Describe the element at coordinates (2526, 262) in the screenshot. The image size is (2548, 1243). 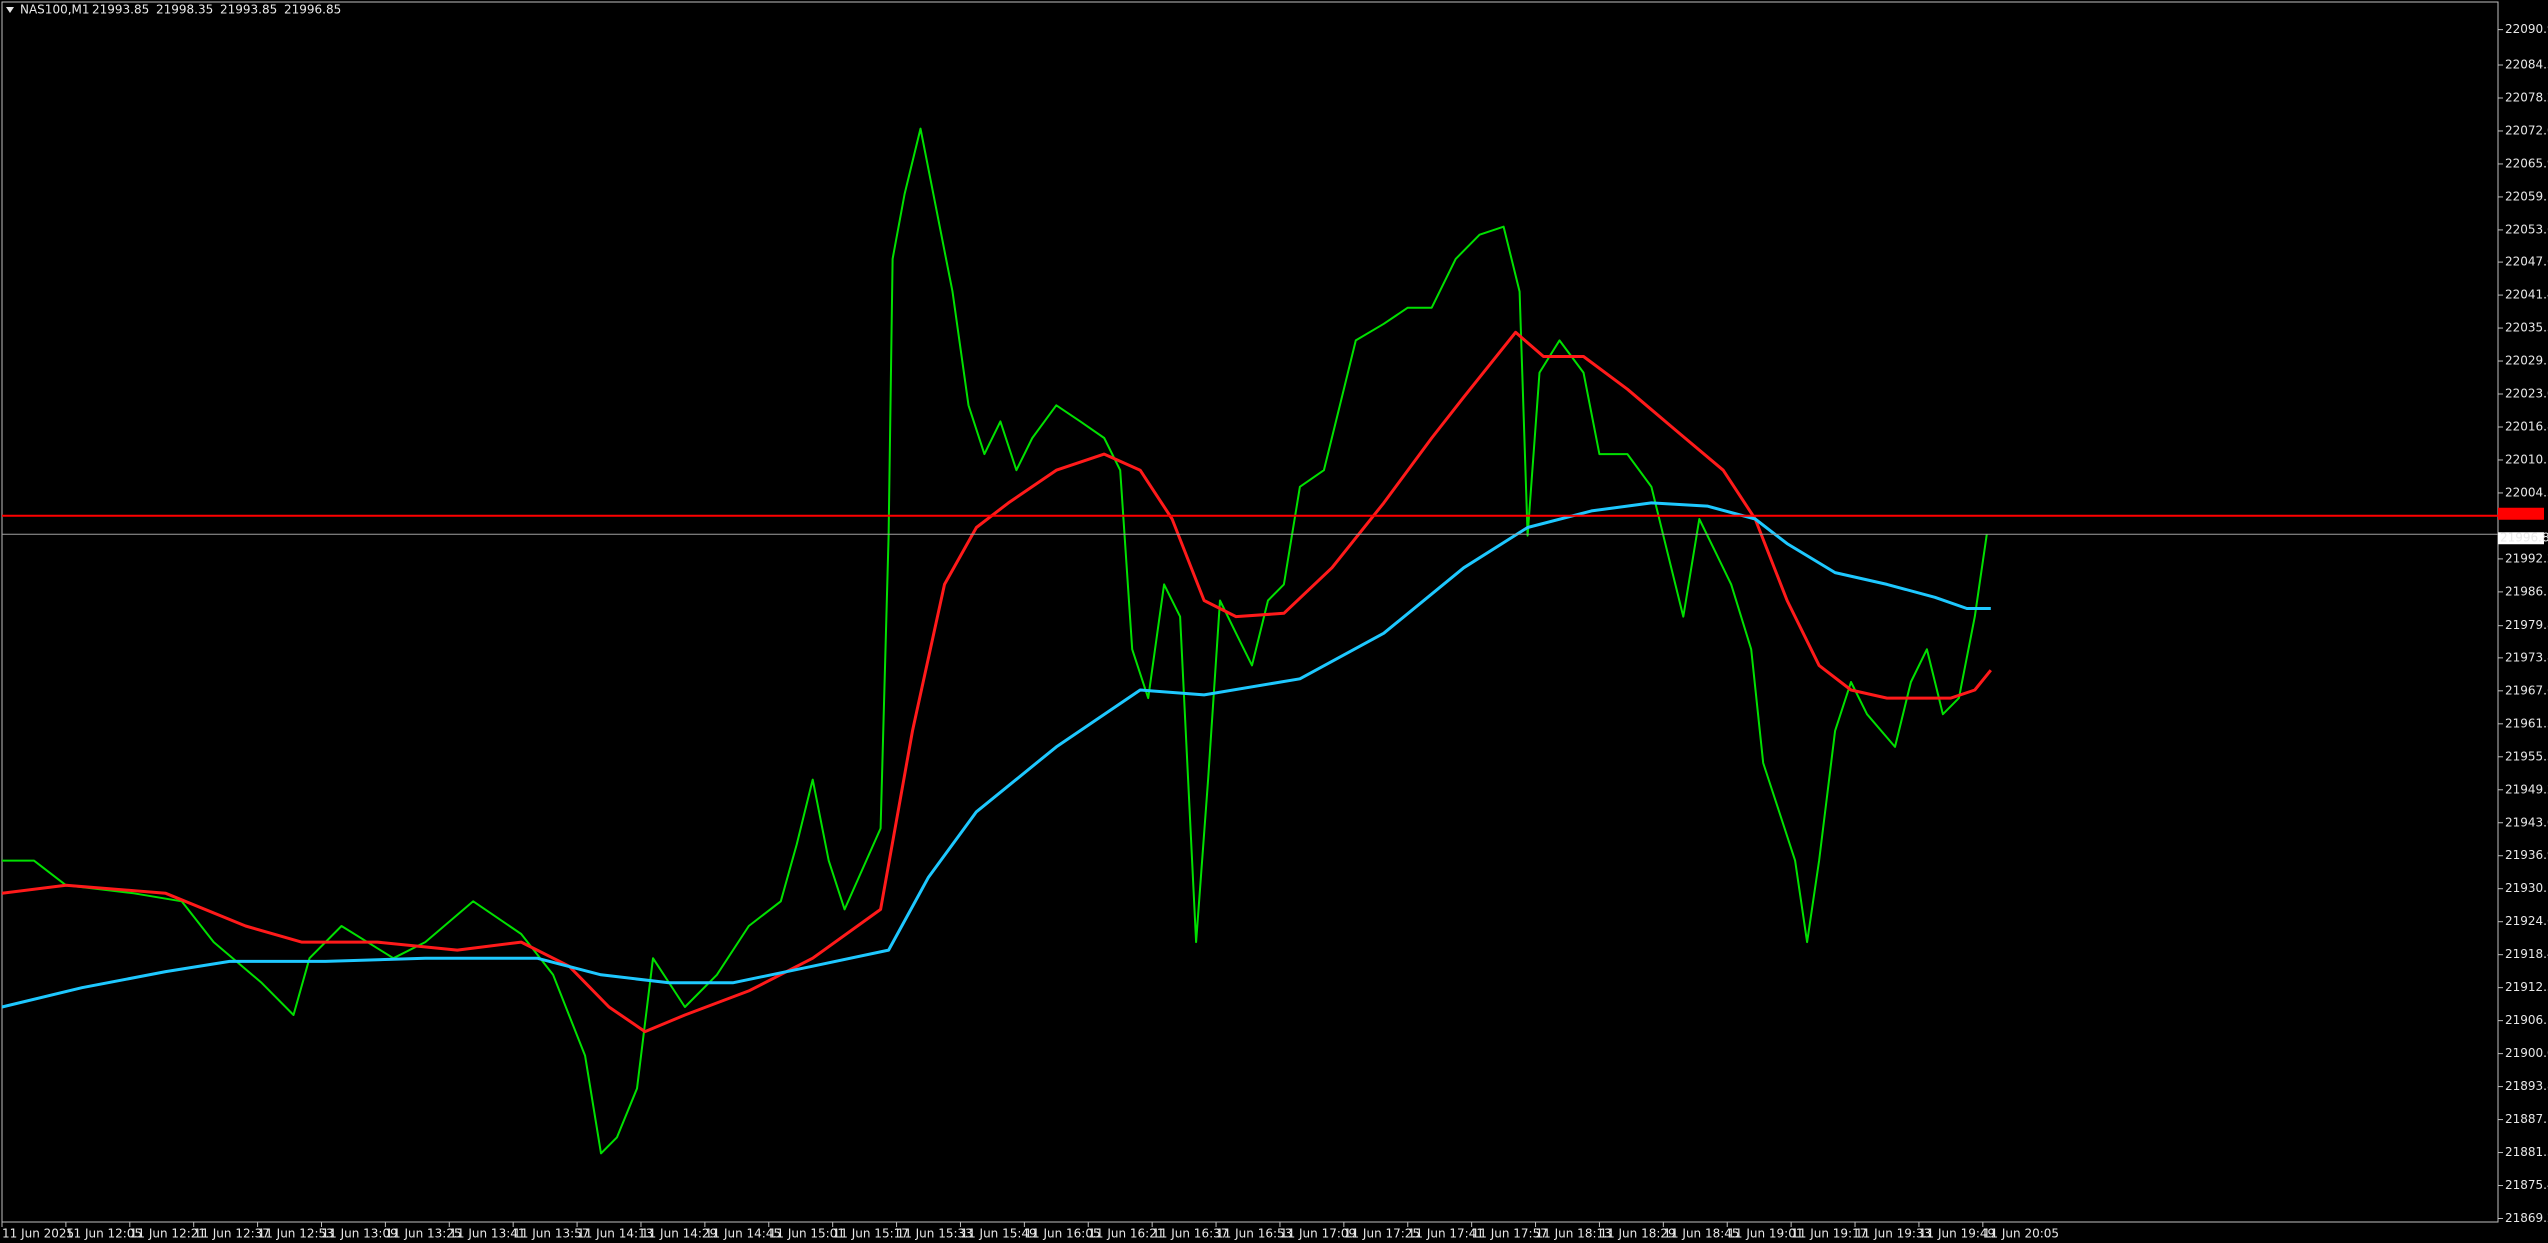
I see `y-tick-label: 22047.60` at that location.